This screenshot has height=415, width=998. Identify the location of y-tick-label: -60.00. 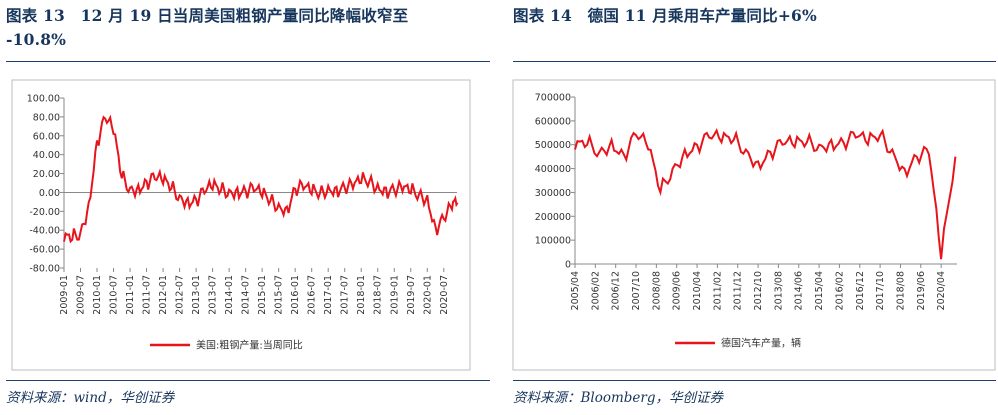
(44, 250).